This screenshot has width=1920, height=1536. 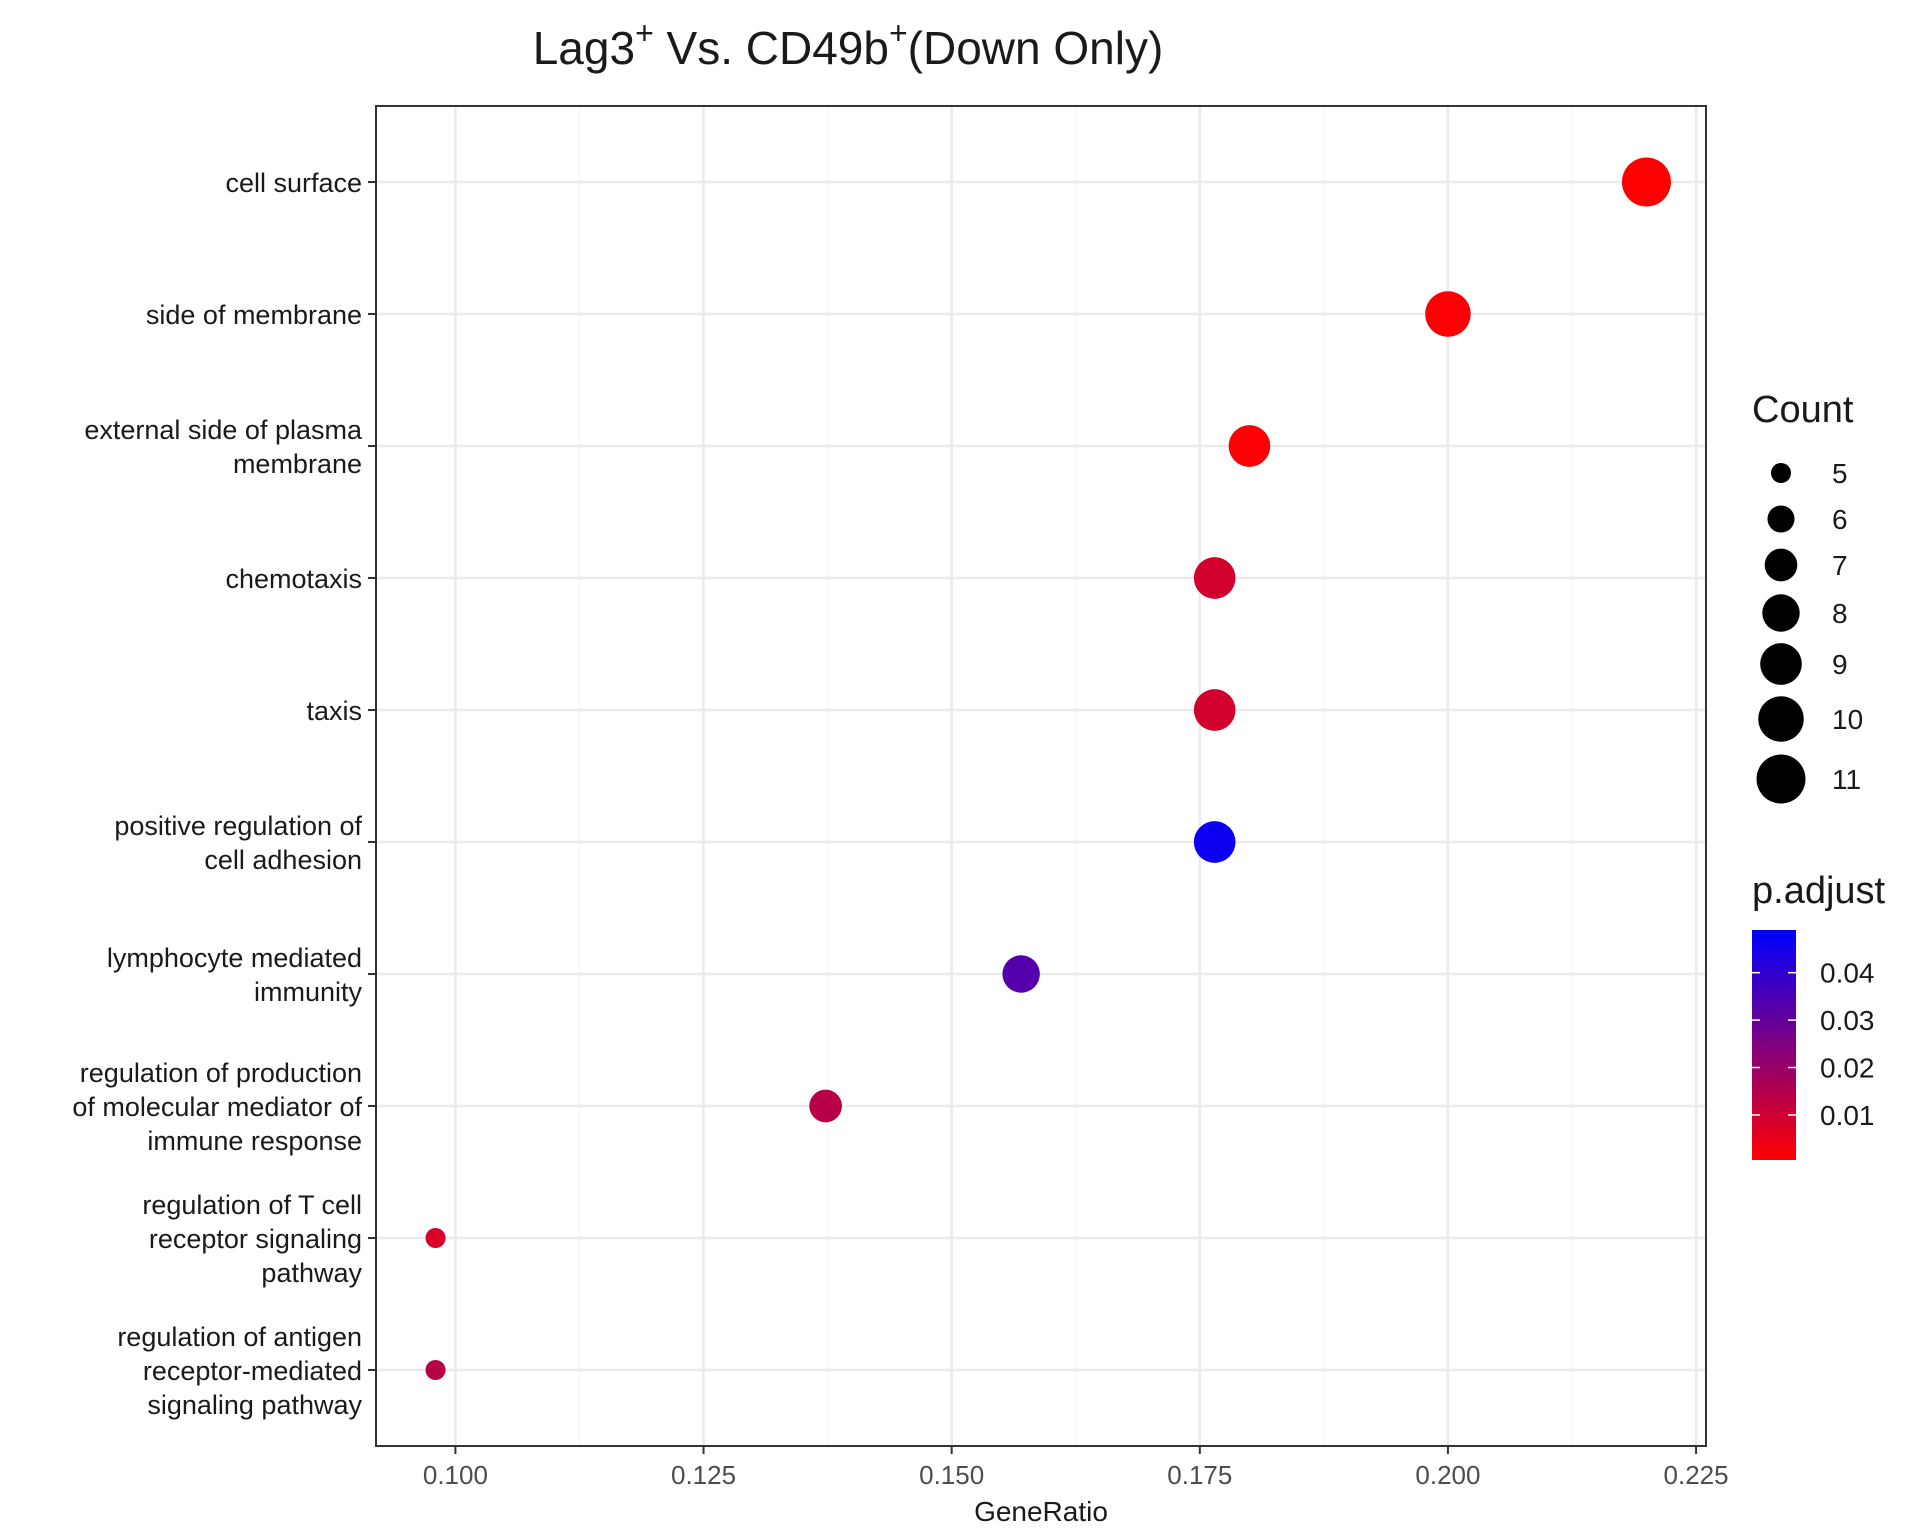 I want to click on padjust-legend-label: 0.02, so click(x=1847, y=1068).